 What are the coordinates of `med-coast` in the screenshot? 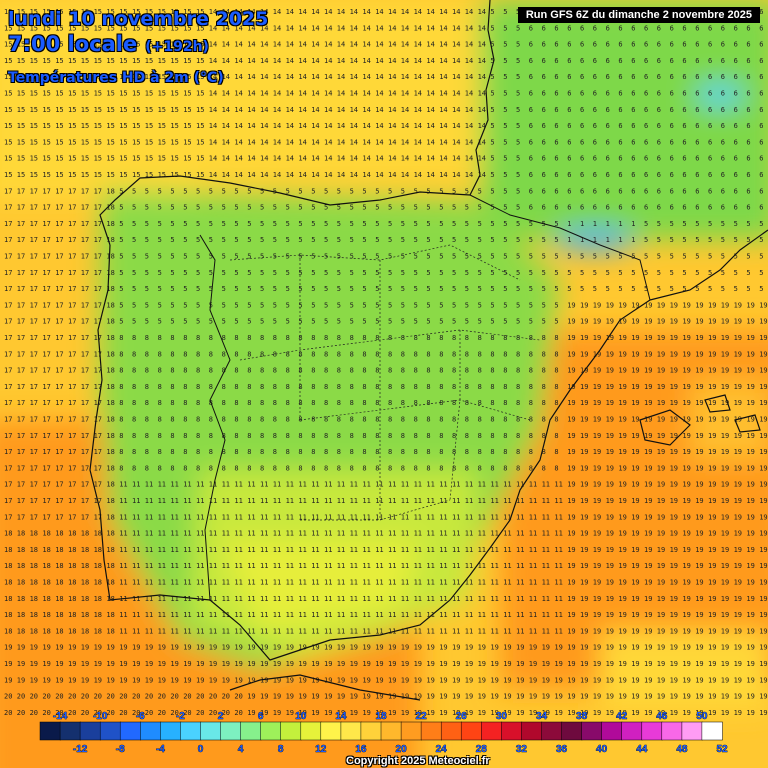 It's located at (708, 265).